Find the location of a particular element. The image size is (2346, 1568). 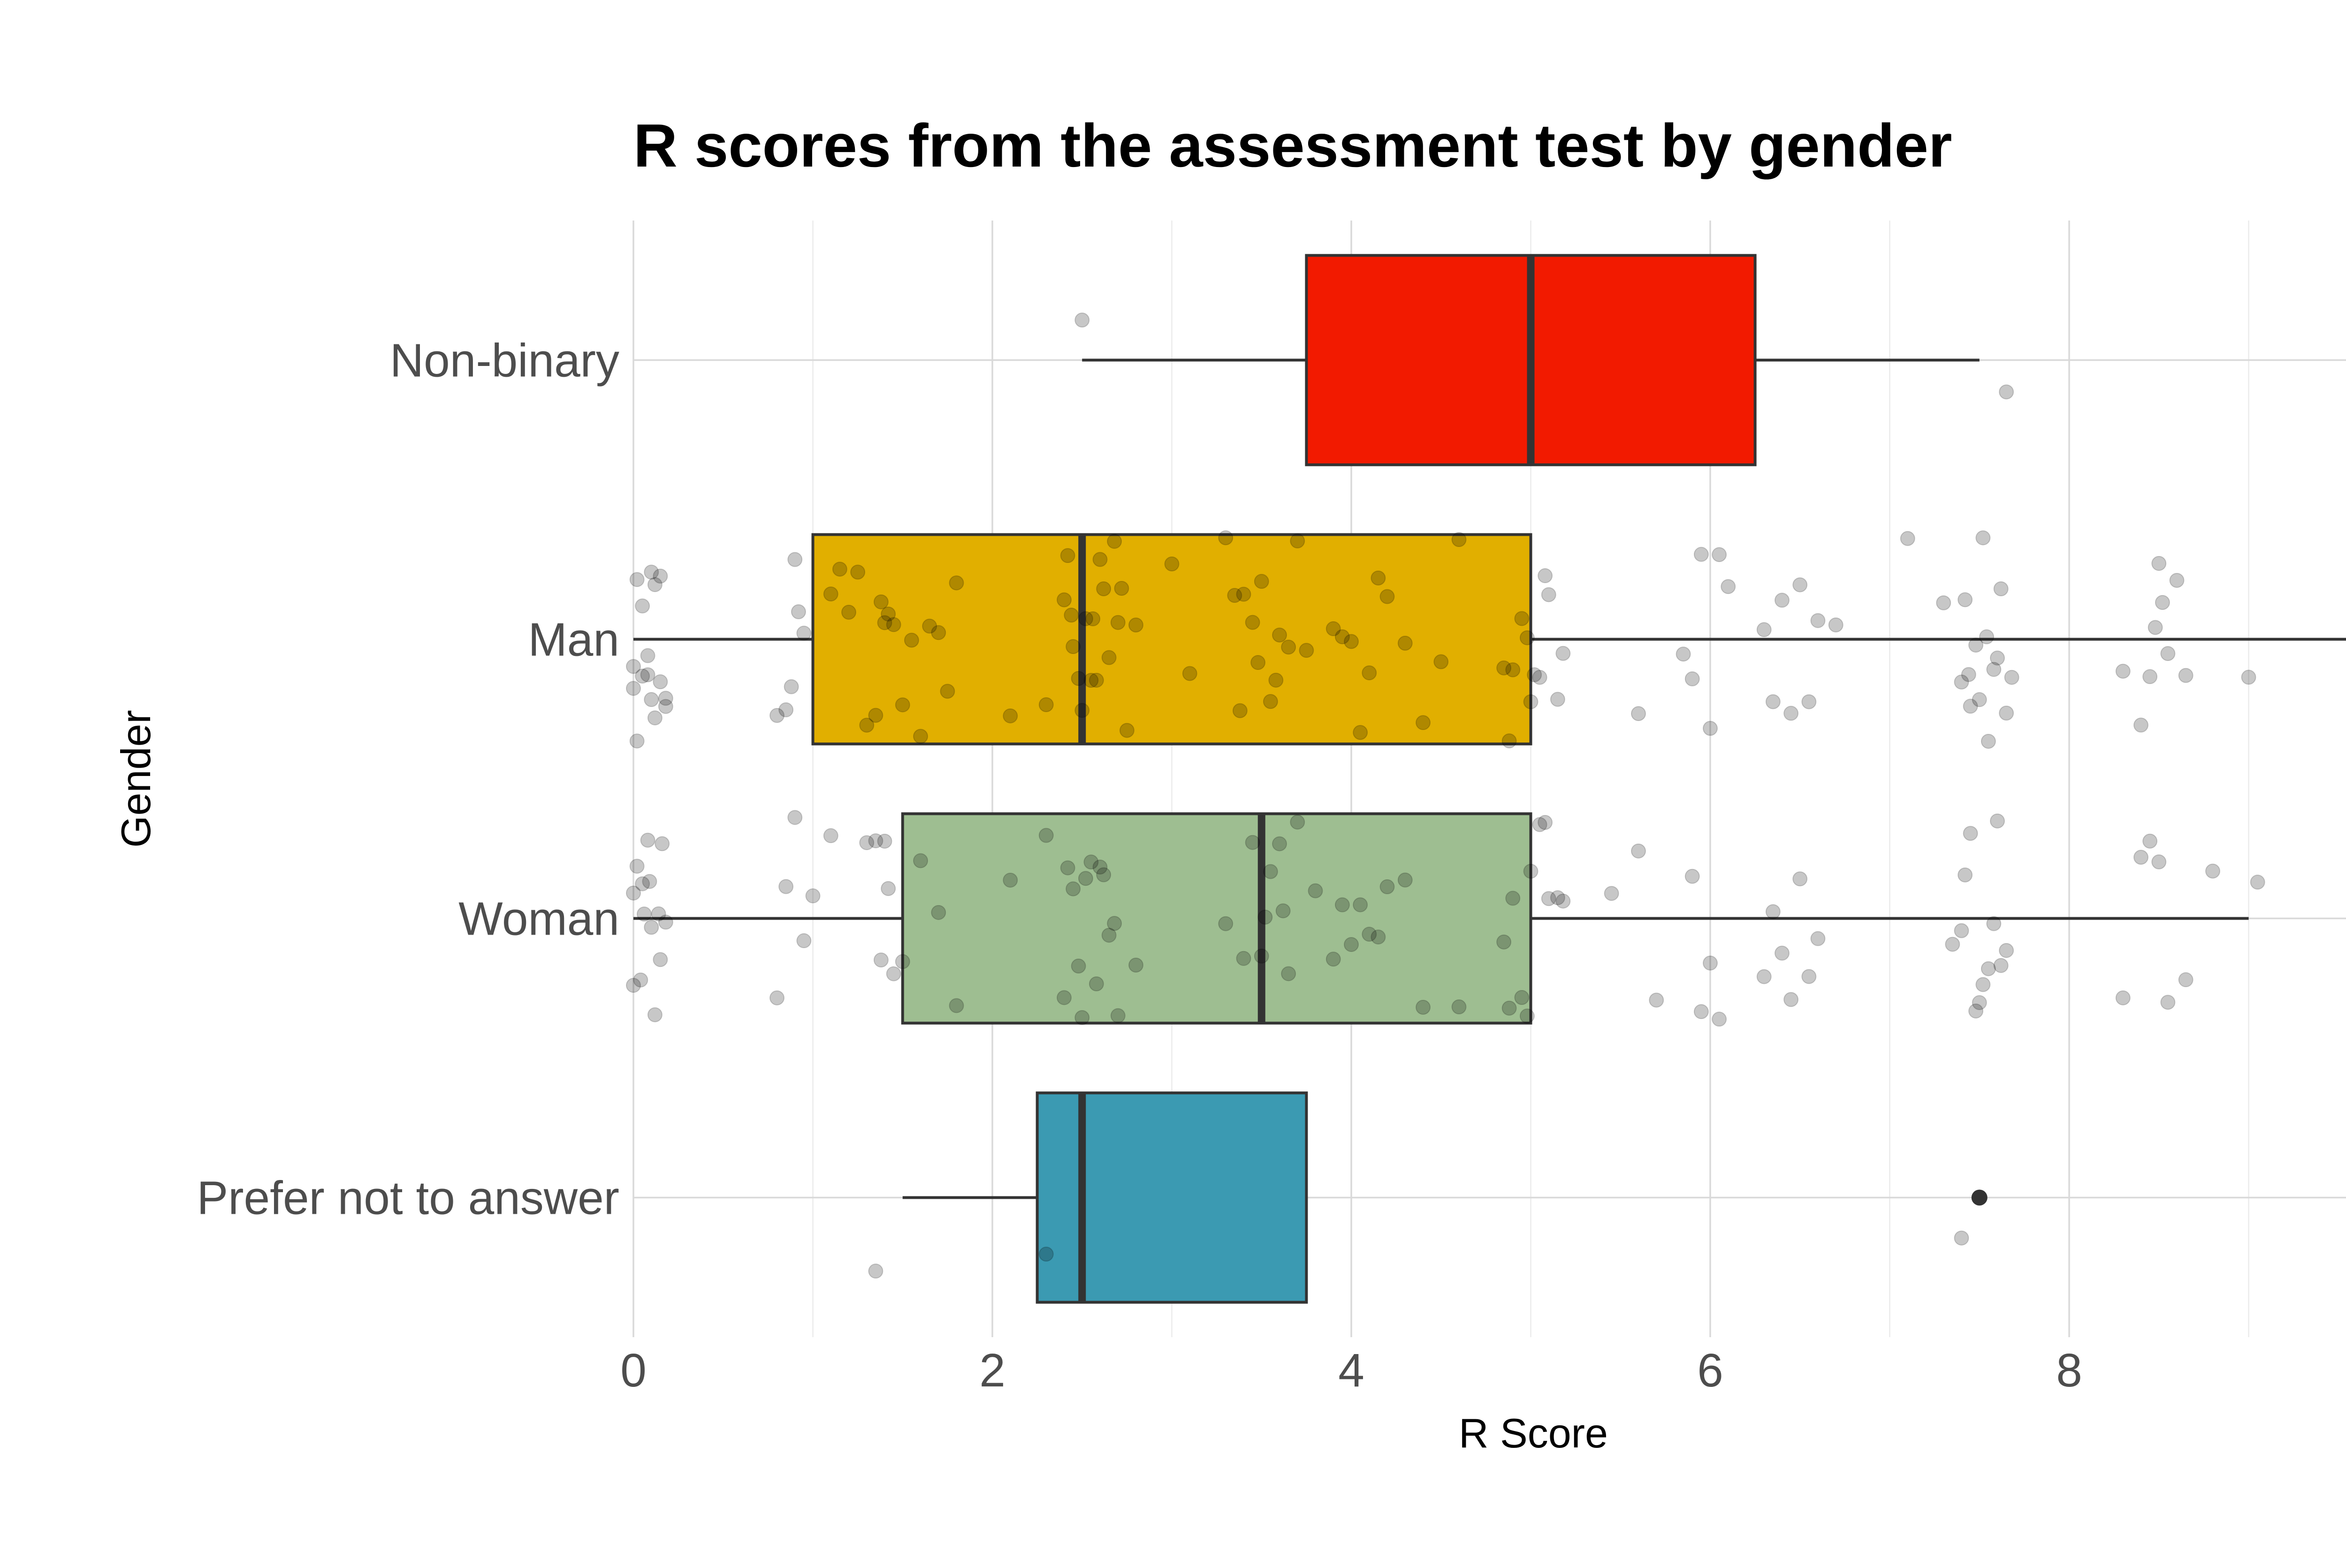

x-tick-label: 2 is located at coordinates (992, 1370).